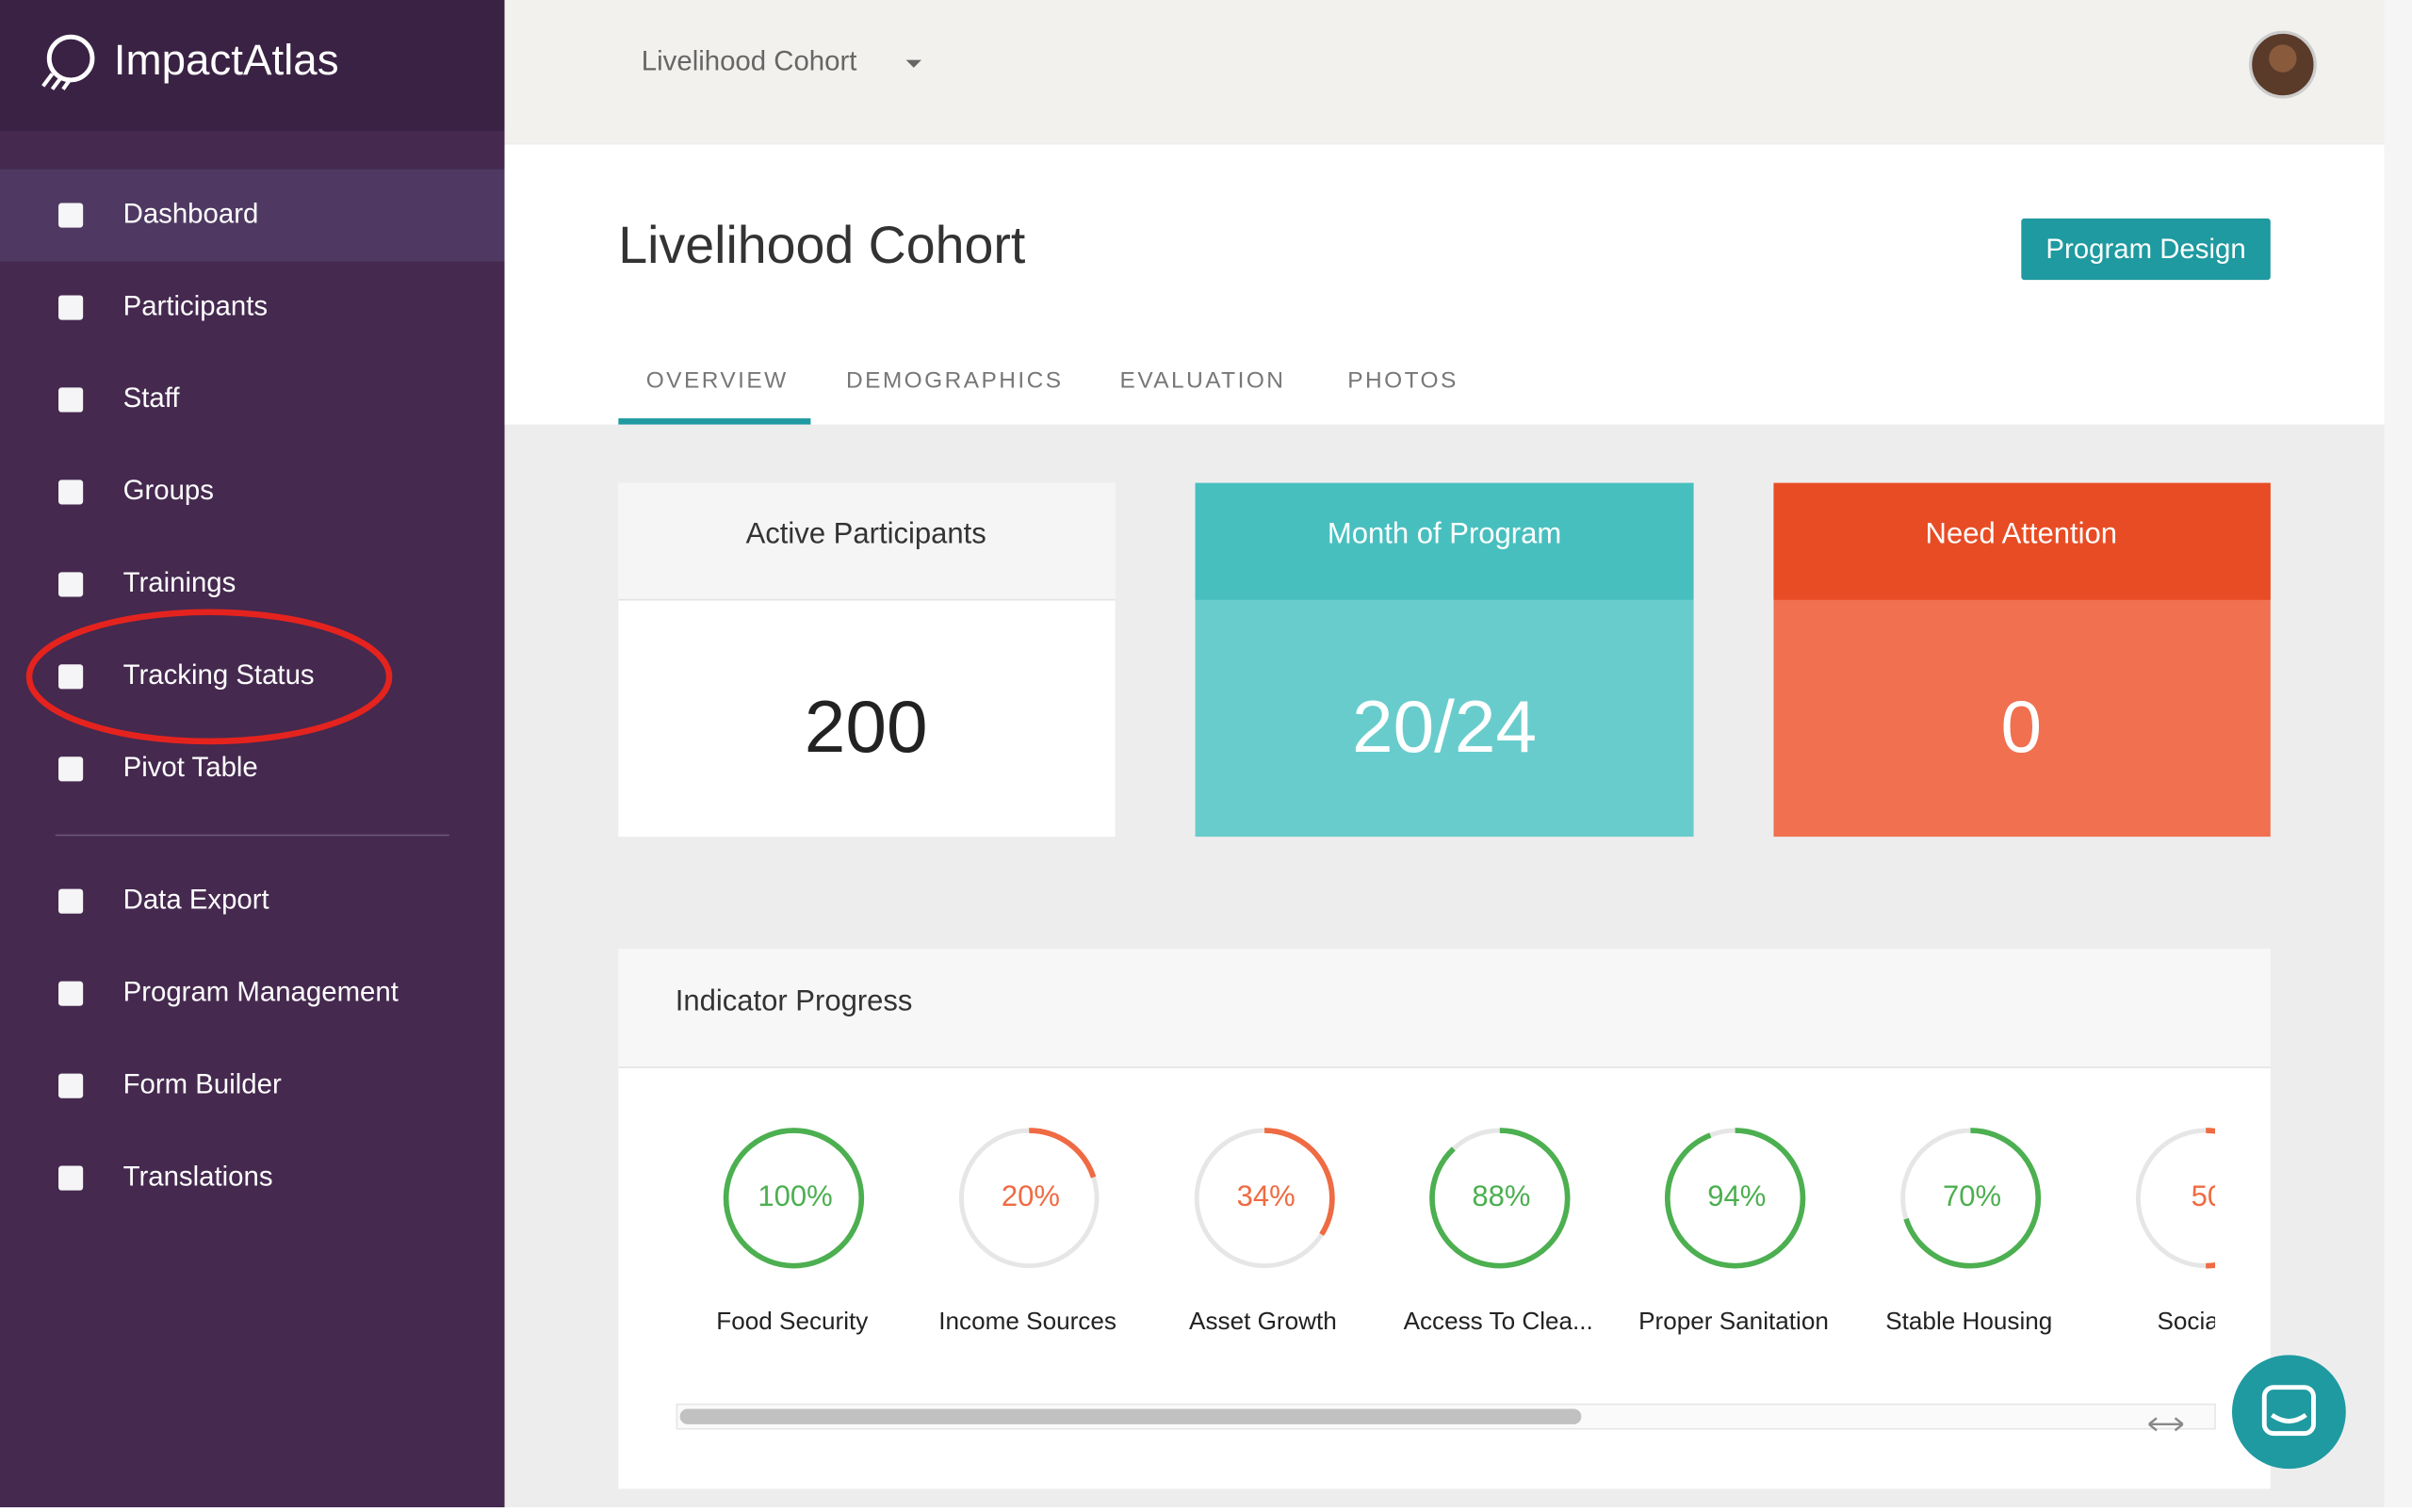 The image size is (2412, 1512). What do you see at coordinates (2398, 753) in the screenshot?
I see `window-scrollbar` at bounding box center [2398, 753].